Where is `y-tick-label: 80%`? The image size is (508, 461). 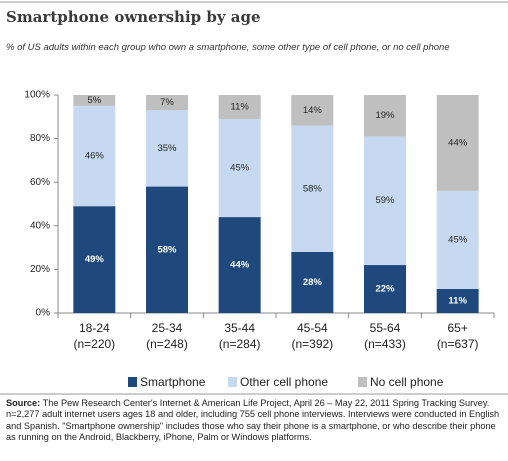 y-tick-label: 80% is located at coordinates (40, 138).